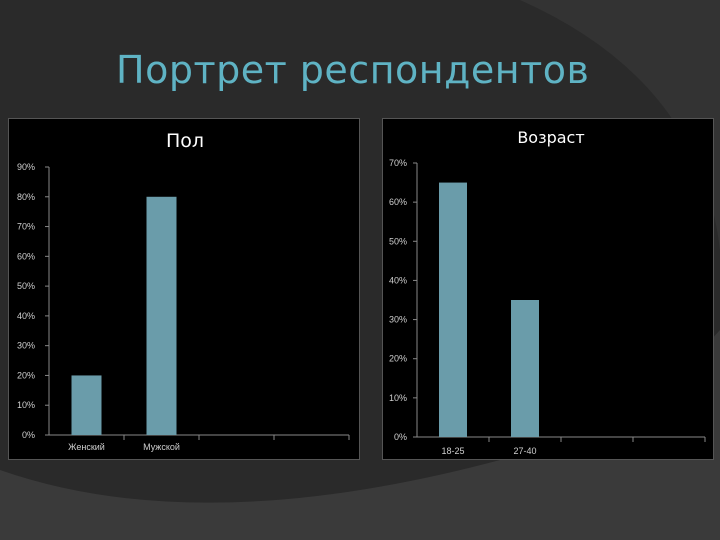  Describe the element at coordinates (550, 137) in the screenshot. I see `age-chart-title: Возраст` at that location.